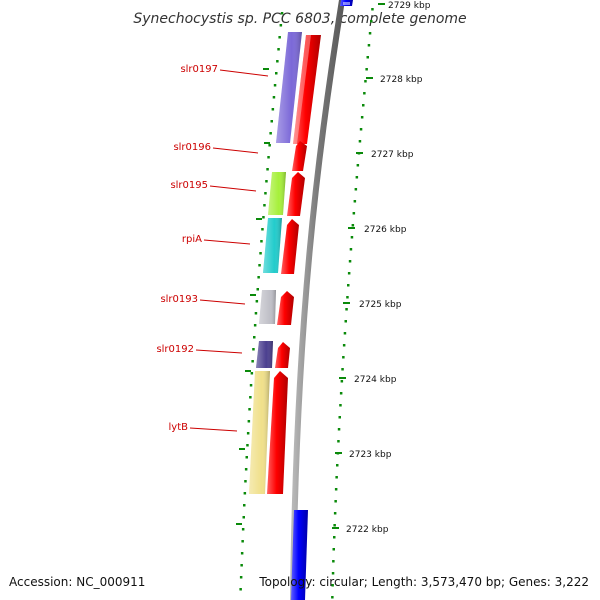  I want to click on ruler-tick-label: 2725 kbp, so click(380, 305).